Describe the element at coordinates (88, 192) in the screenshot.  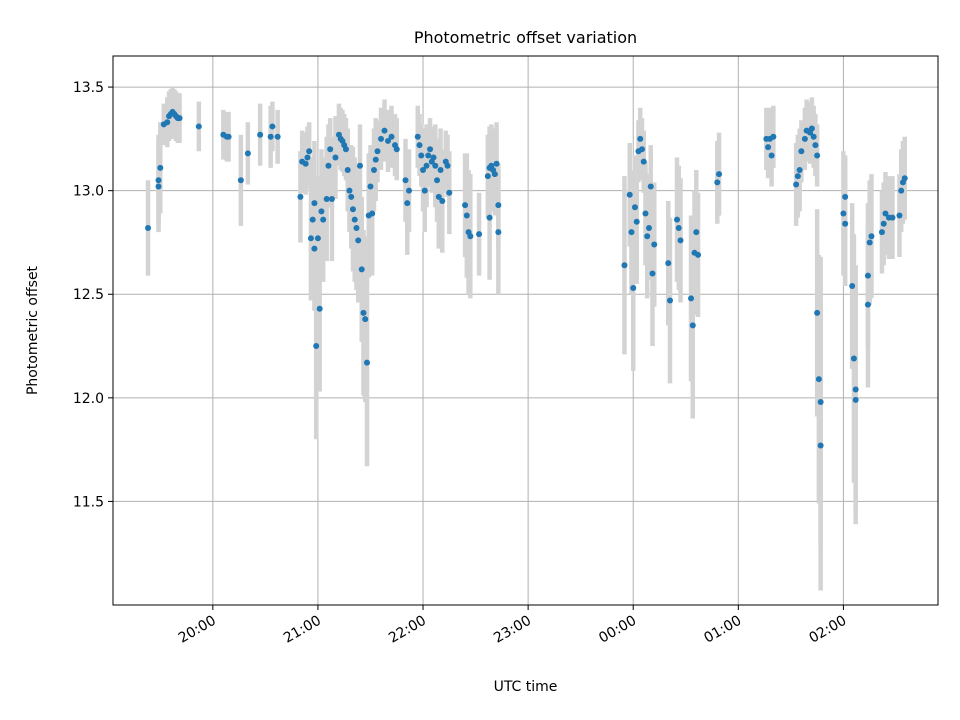
I see `y-tick-label: 13.0` at that location.